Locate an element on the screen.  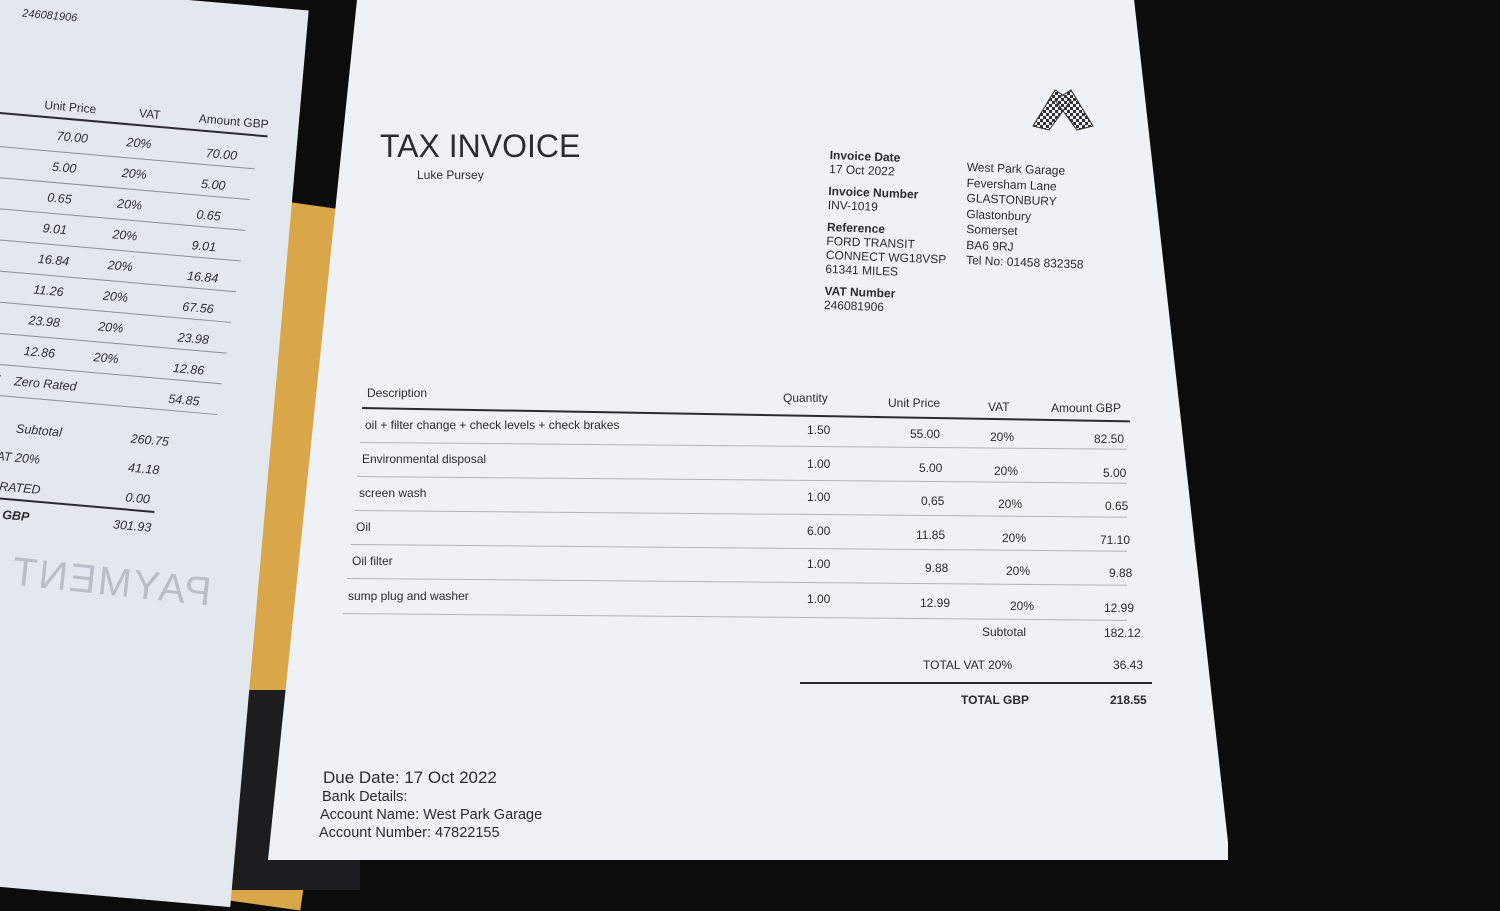
account-name: Account Name: West Park Garage is located at coordinates (431, 815).